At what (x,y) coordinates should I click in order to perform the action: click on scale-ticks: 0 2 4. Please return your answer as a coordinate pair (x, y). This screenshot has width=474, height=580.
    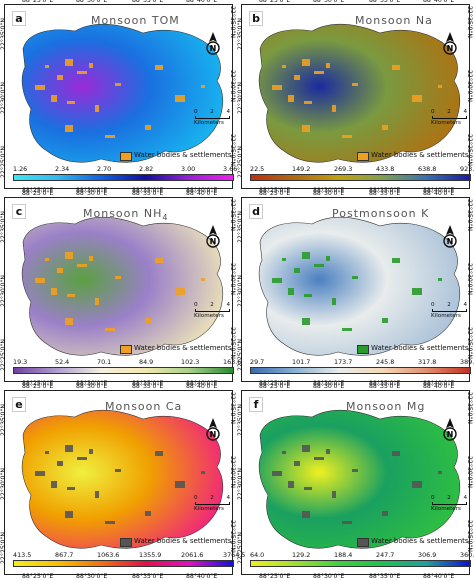
    Looking at the image, I should click on (212, 498).